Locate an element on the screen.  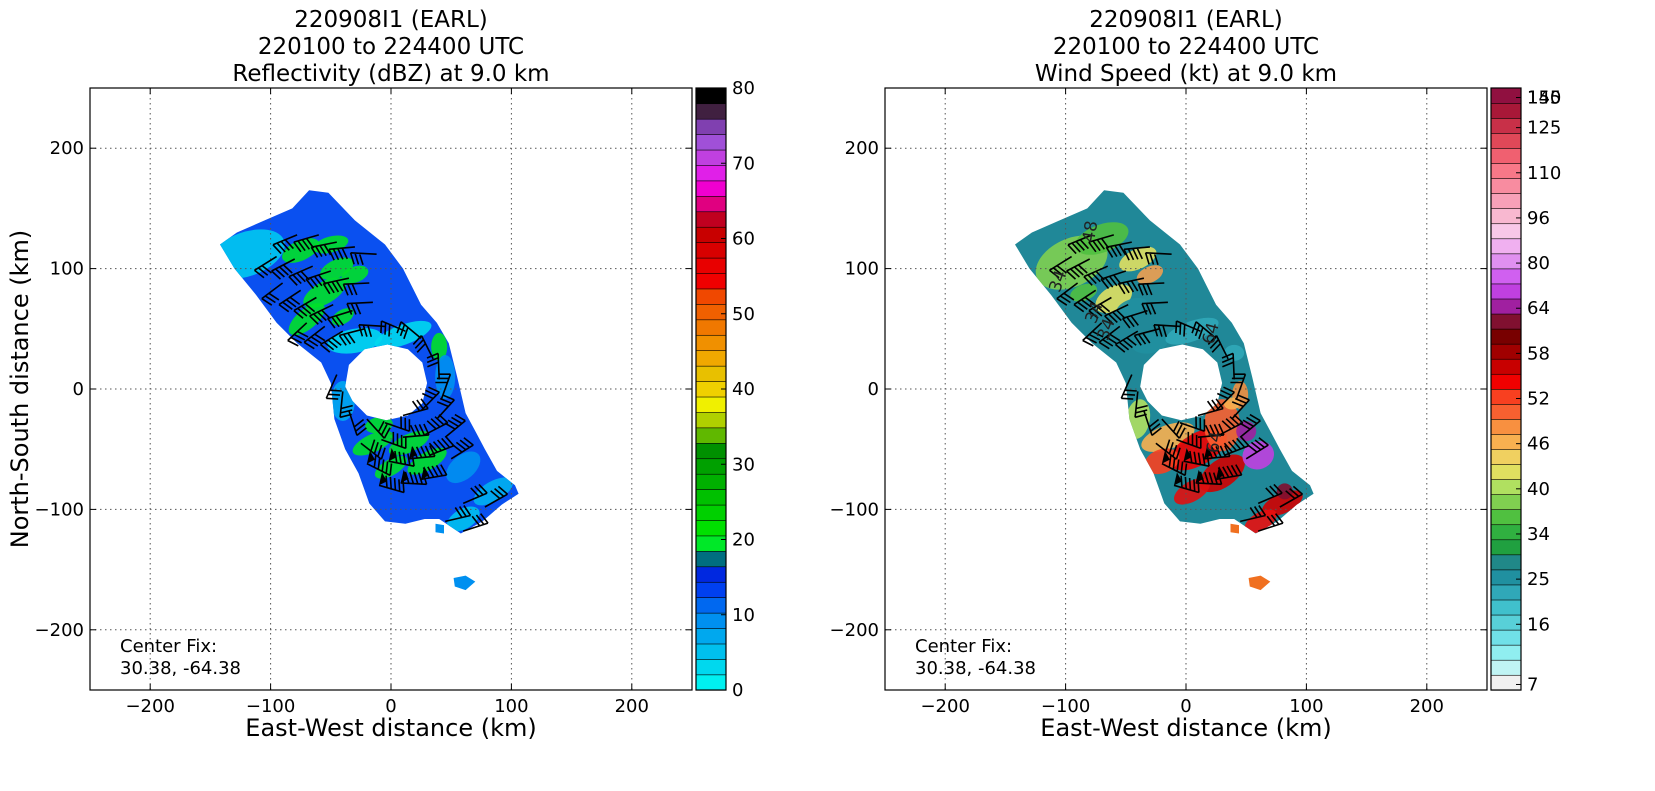
x-tick-label: 0 is located at coordinates (390, 706).